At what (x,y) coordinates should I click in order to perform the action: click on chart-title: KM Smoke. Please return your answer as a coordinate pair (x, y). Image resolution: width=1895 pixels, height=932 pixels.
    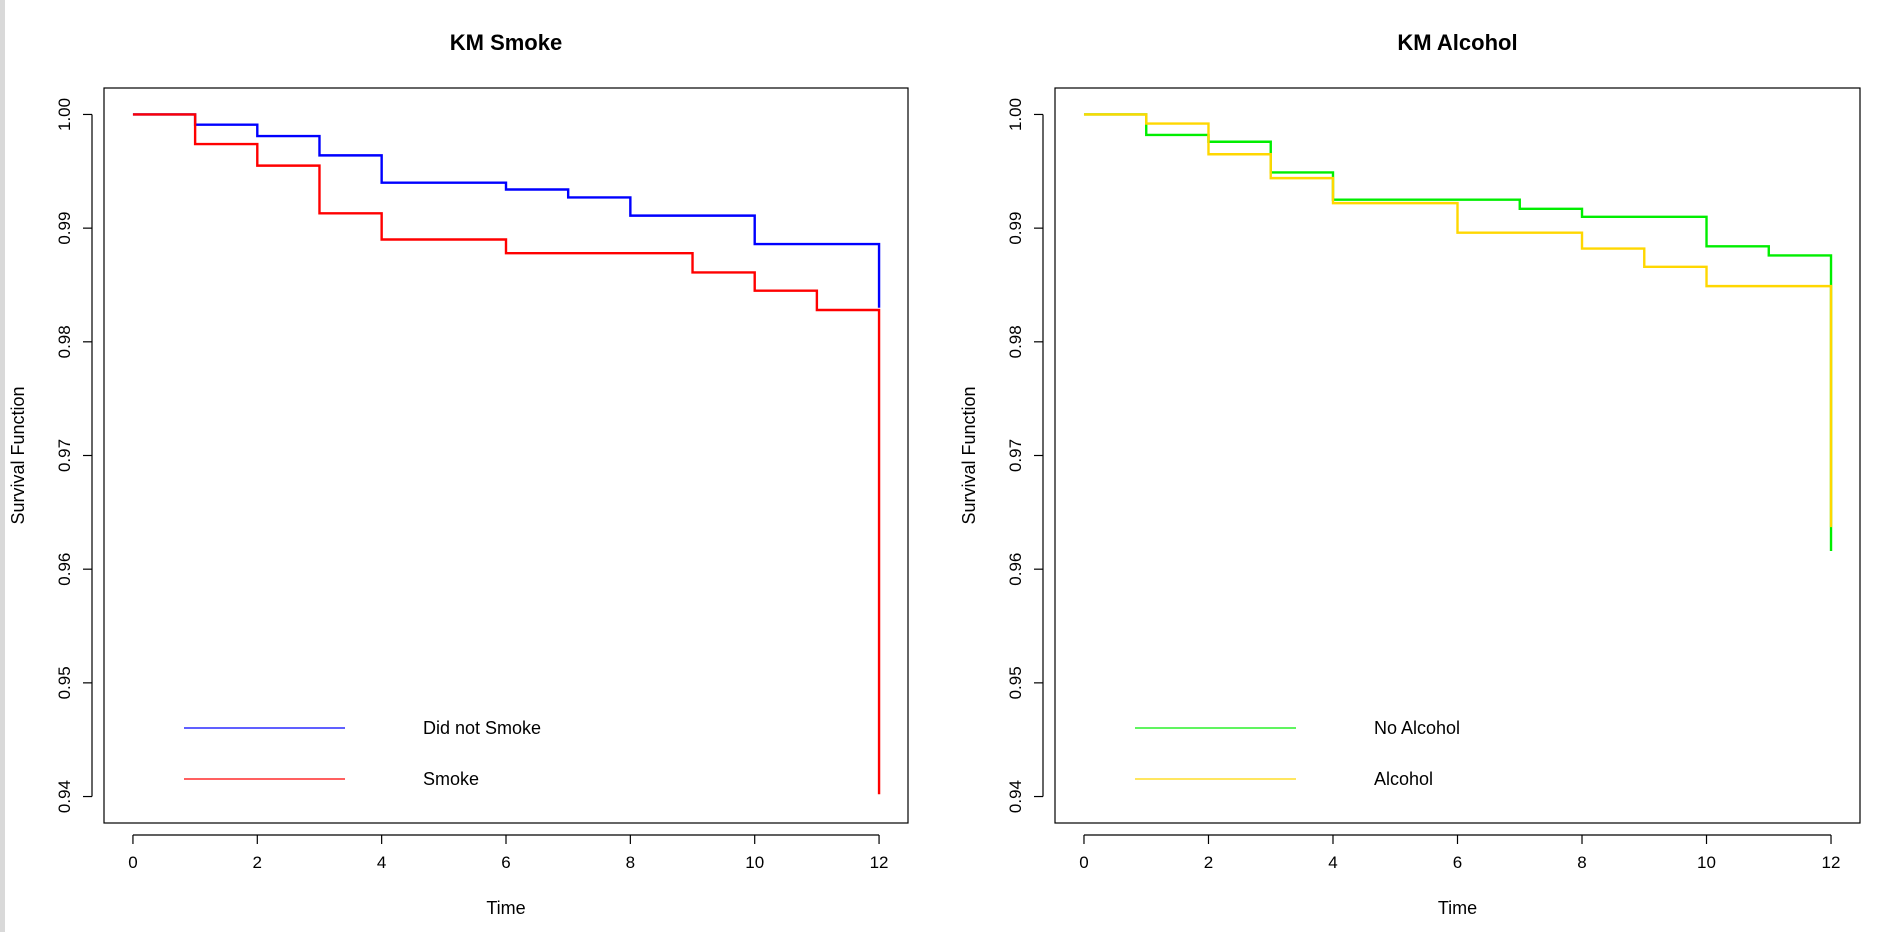
    Looking at the image, I should click on (506, 42).